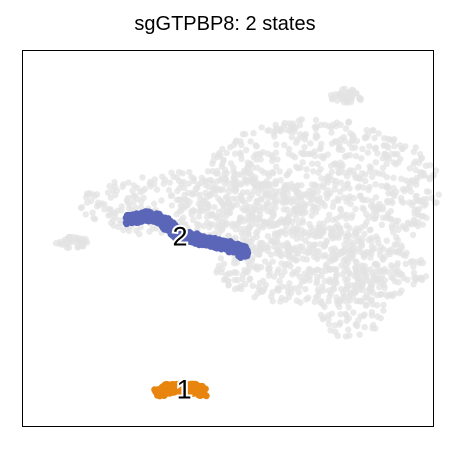 This screenshot has height=450, width=450. Describe the element at coordinates (179, 237) in the screenshot. I see `state-2-label: 2` at that location.